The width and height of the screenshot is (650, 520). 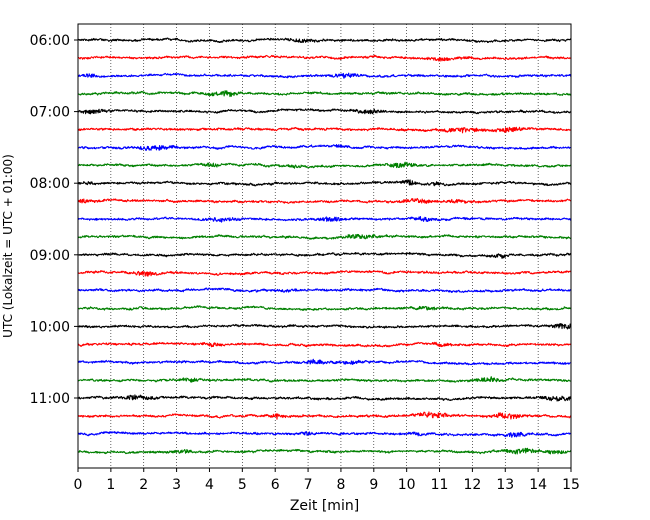 What do you see at coordinates (538, 485) in the screenshot?
I see `x-tick-label: 14` at bounding box center [538, 485].